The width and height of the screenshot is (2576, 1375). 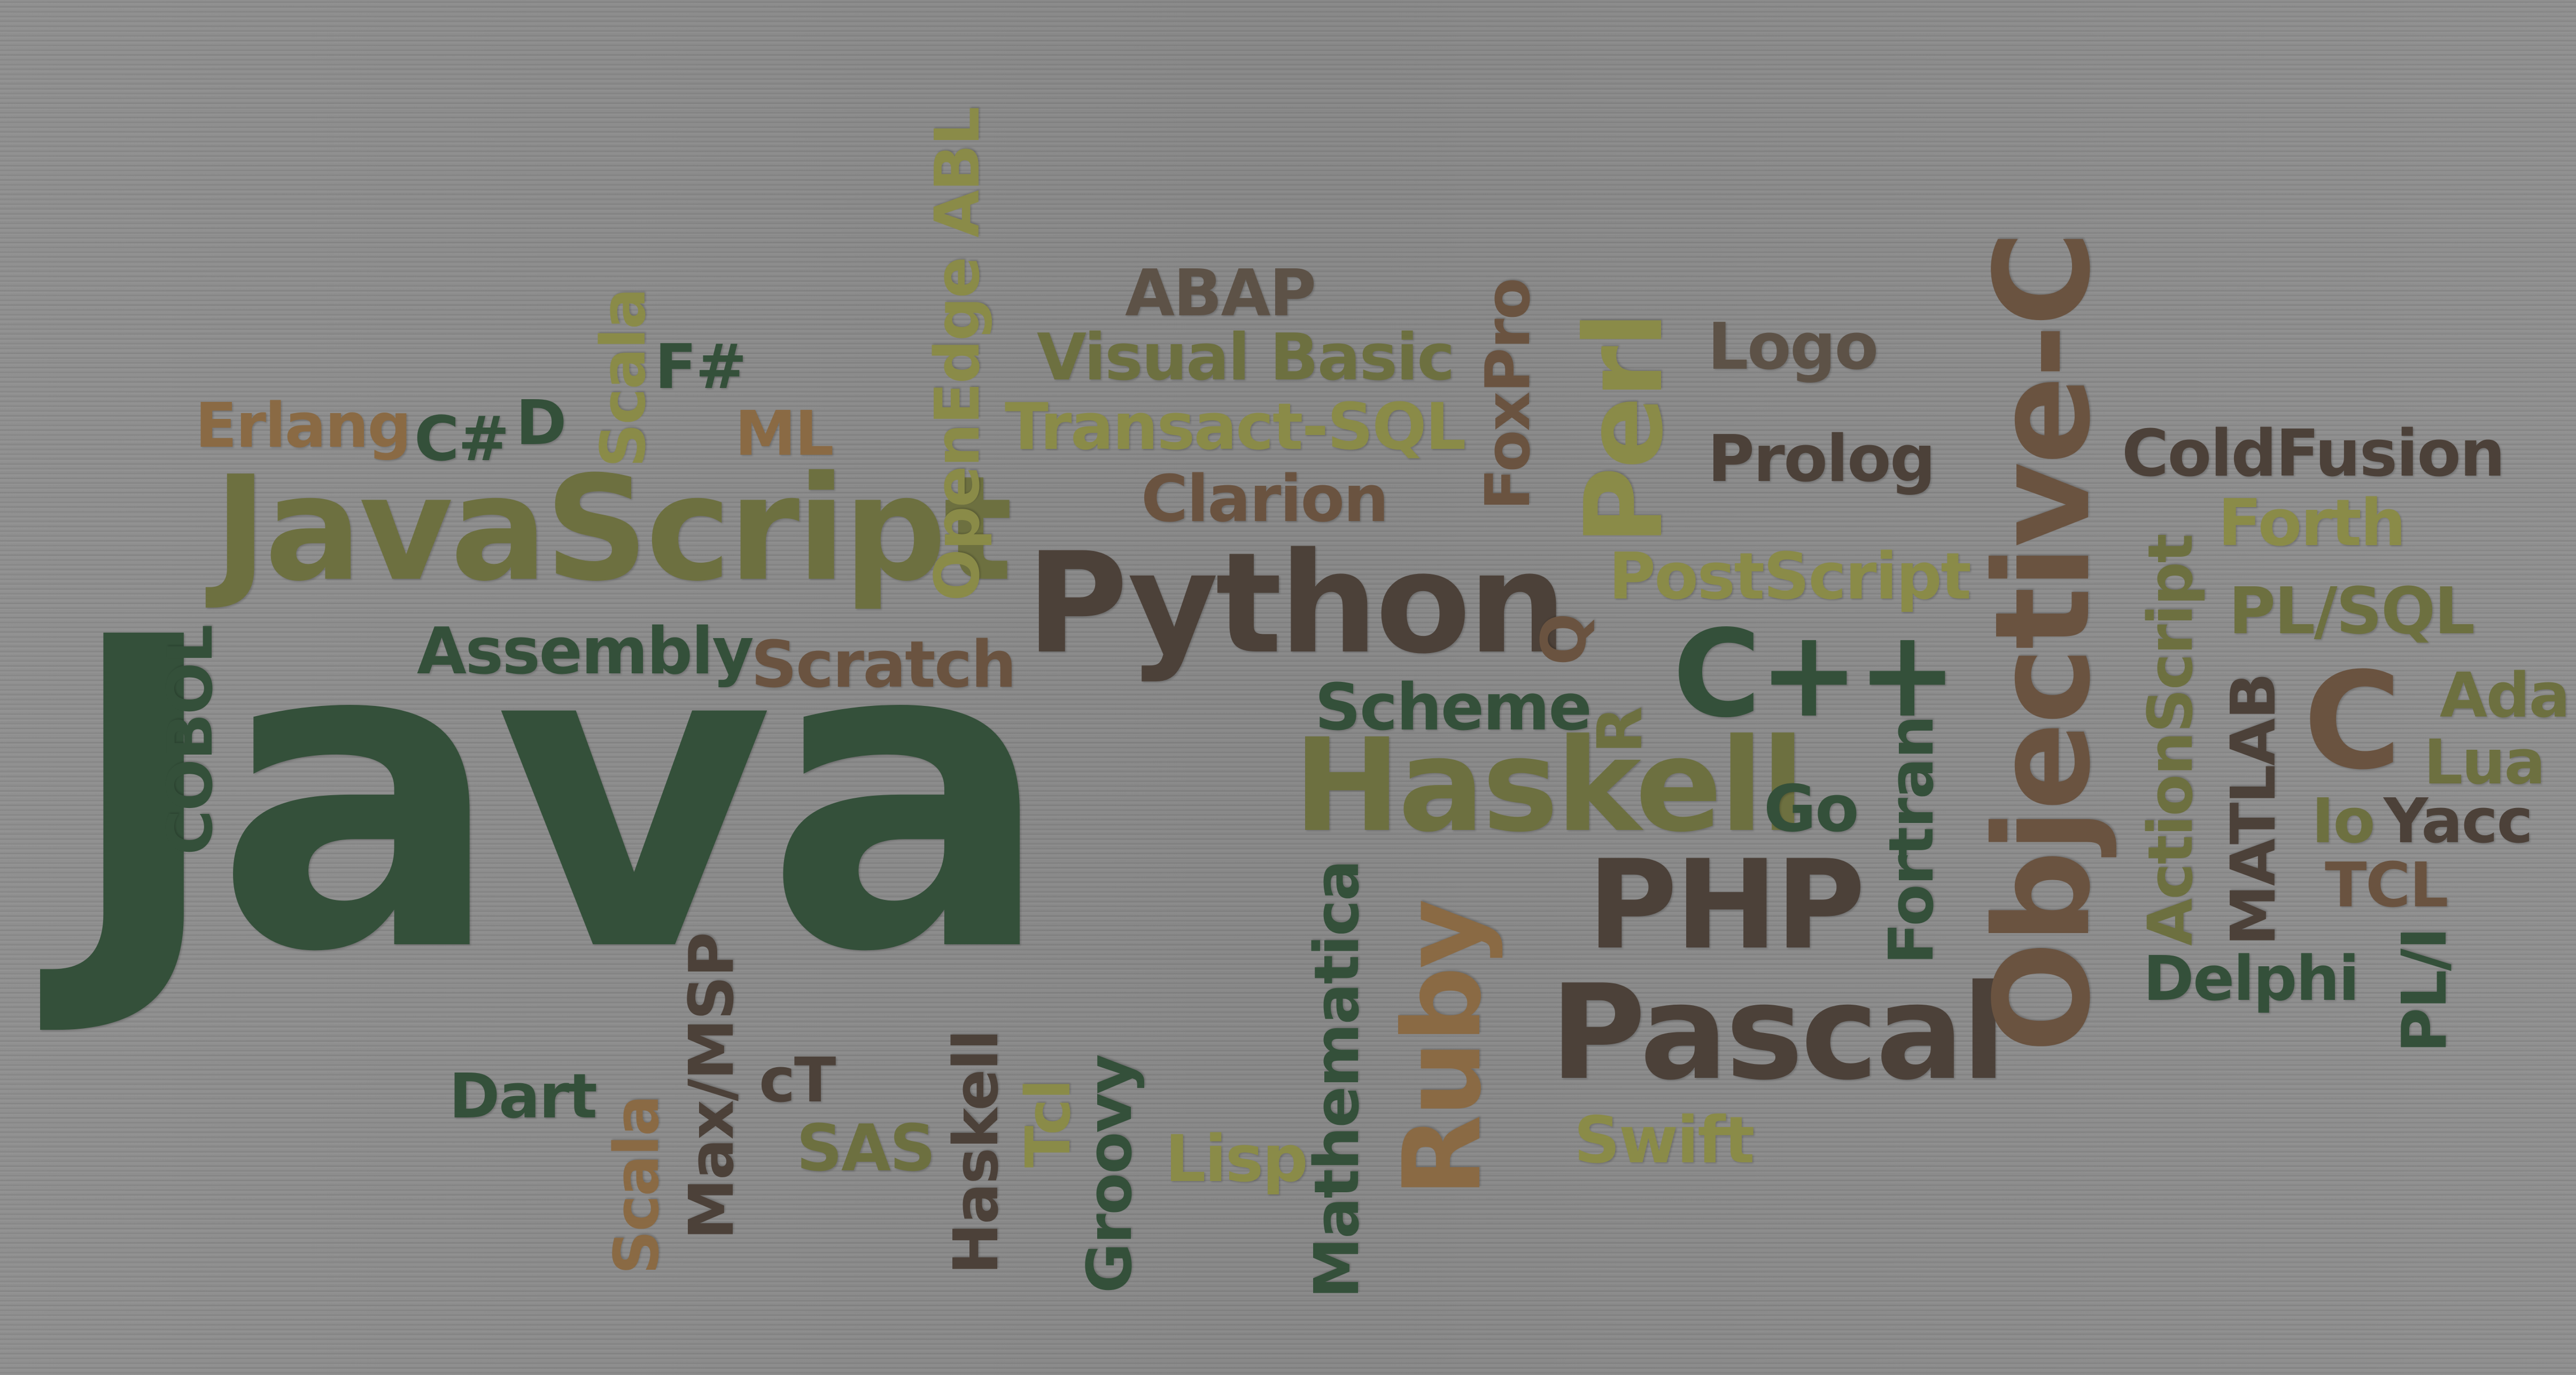 What do you see at coordinates (1235, 427) in the screenshot?
I see `word-transact-sql: Transact-SQL` at bounding box center [1235, 427].